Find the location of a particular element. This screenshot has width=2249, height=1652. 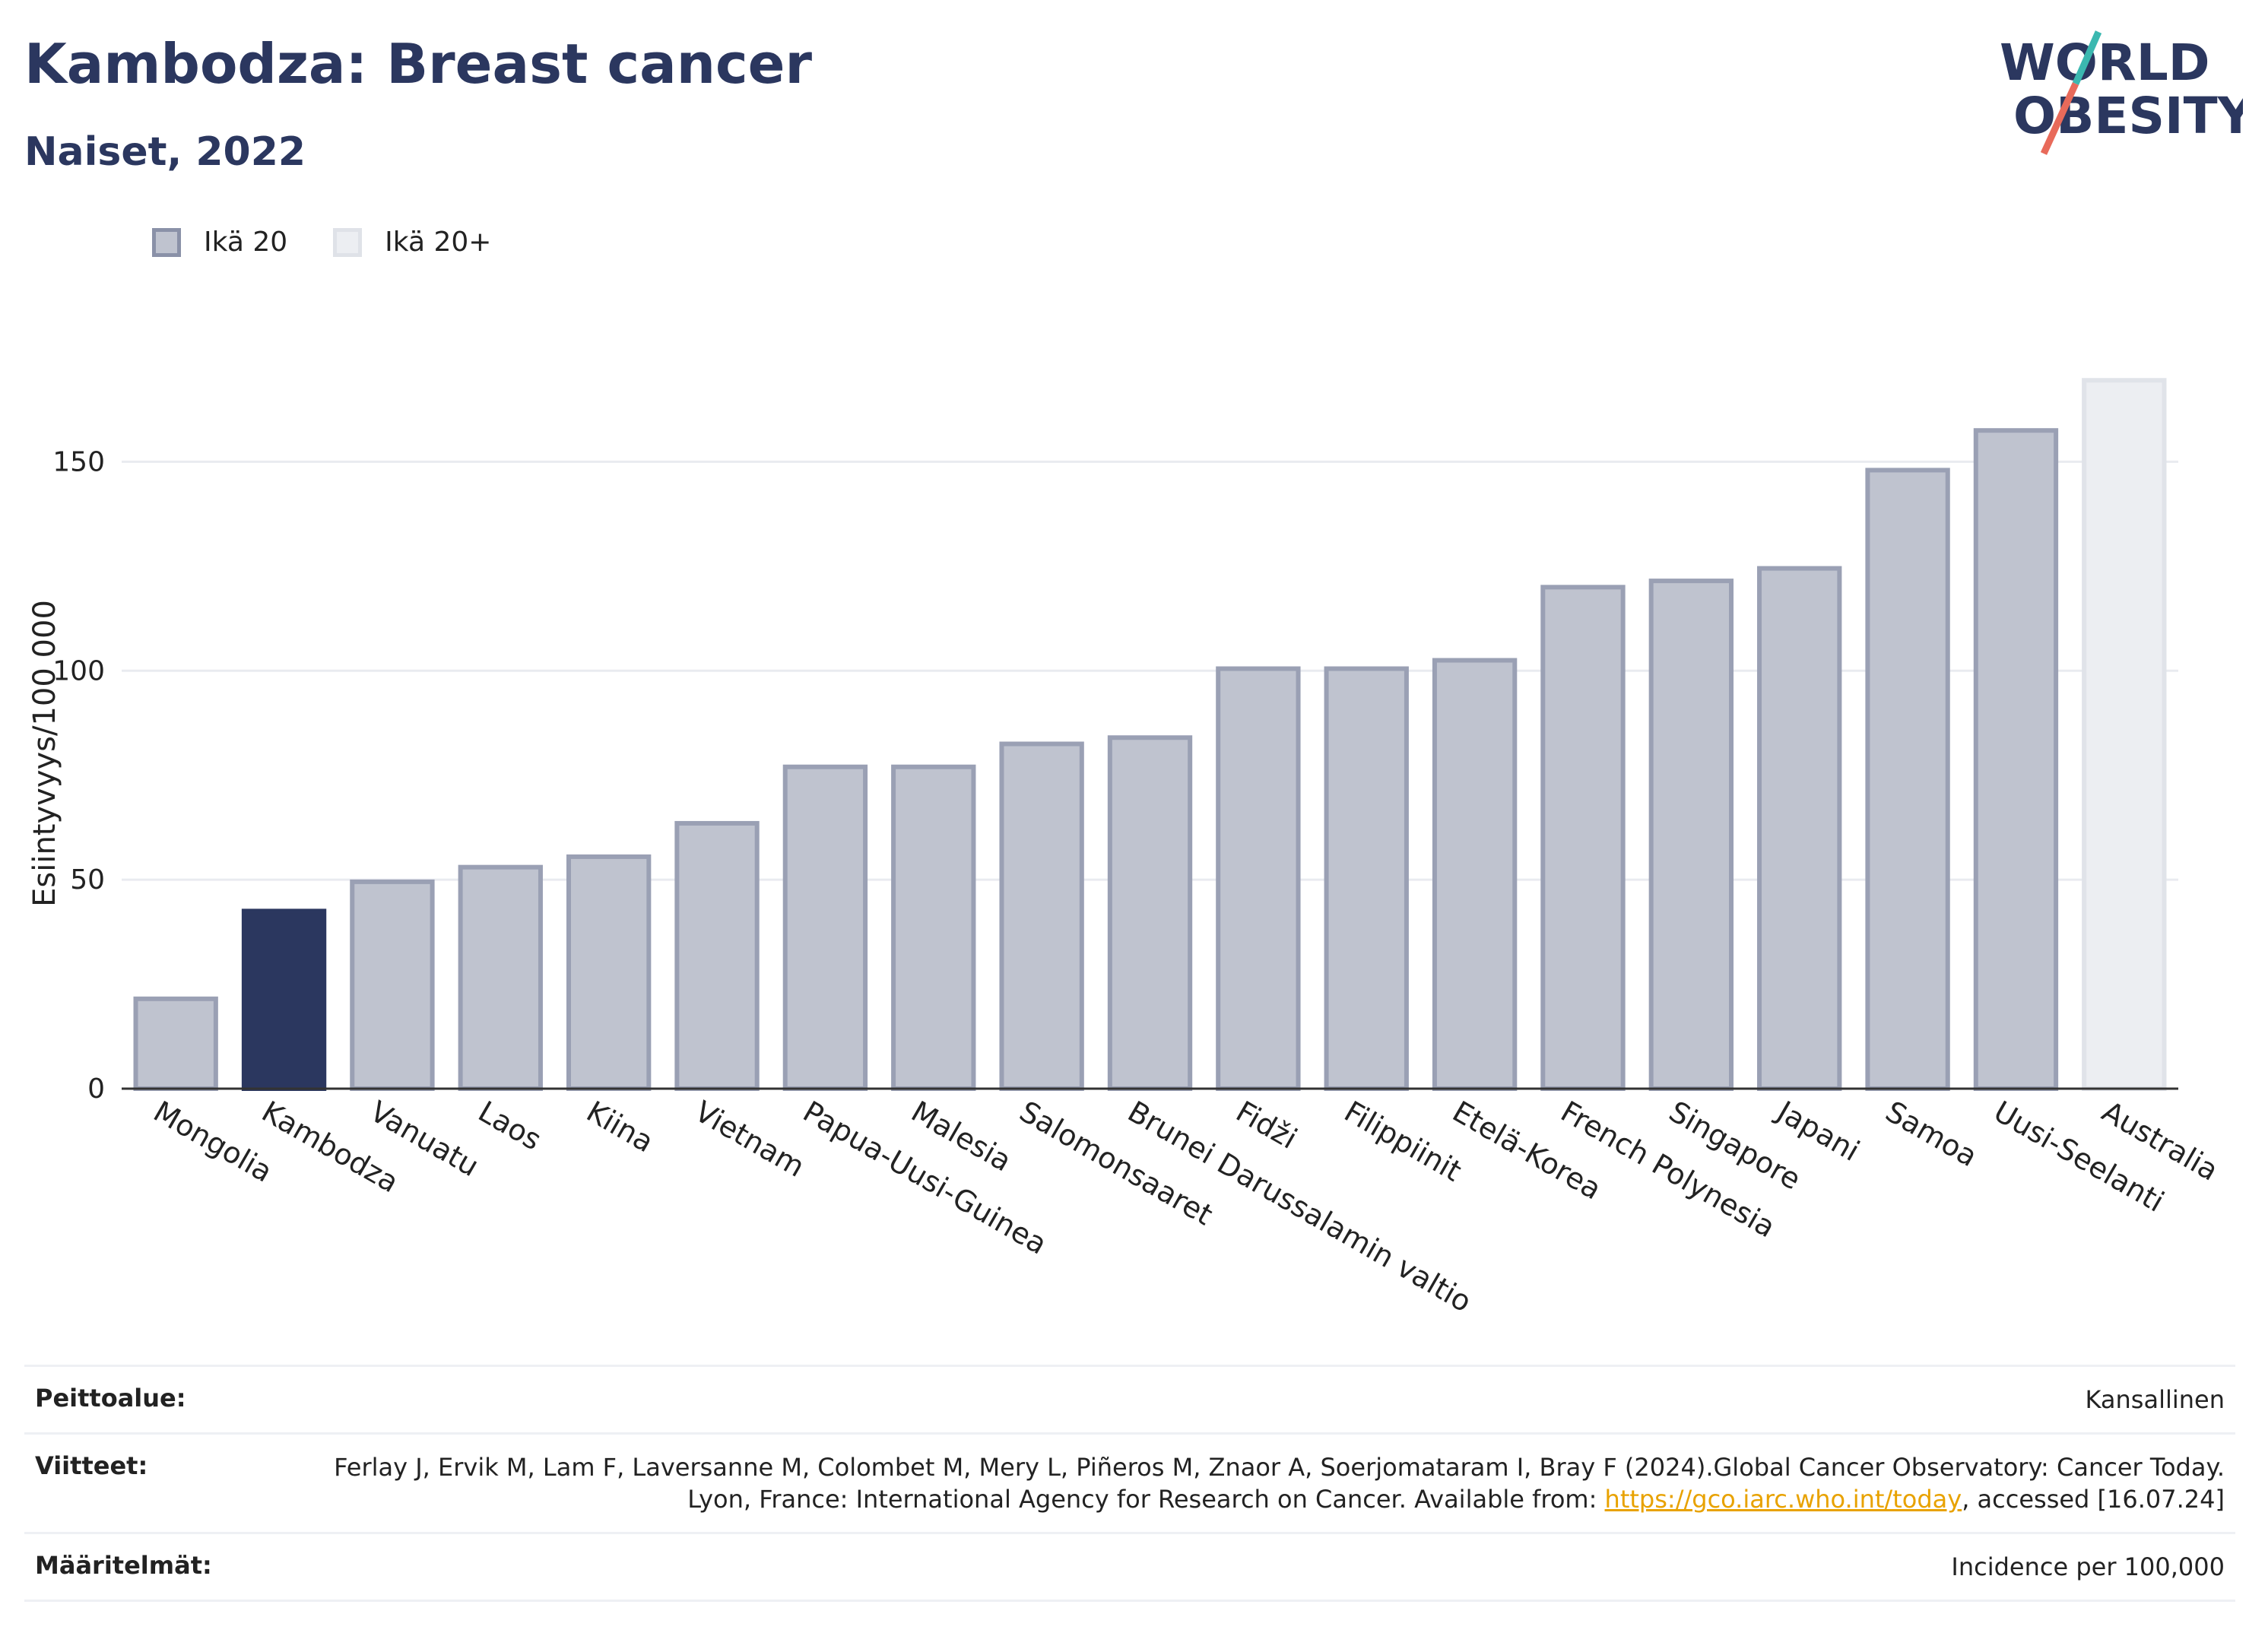

x-tick-label-5: Vietnam is located at coordinates (750, 1139).